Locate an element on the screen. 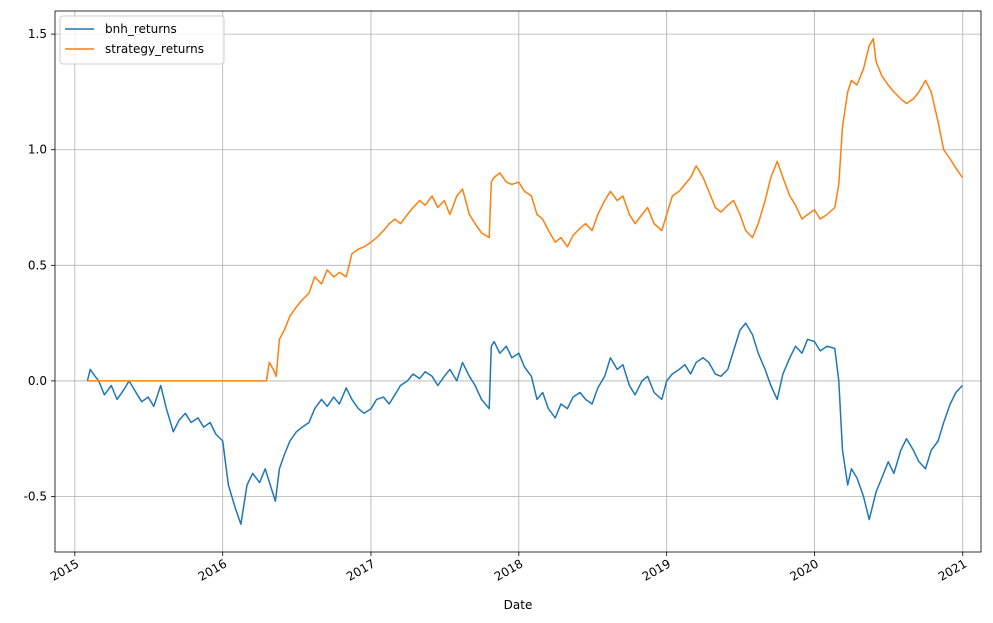 This screenshot has width=993, height=623. y-tick-label: -0.5 is located at coordinates (35, 497).